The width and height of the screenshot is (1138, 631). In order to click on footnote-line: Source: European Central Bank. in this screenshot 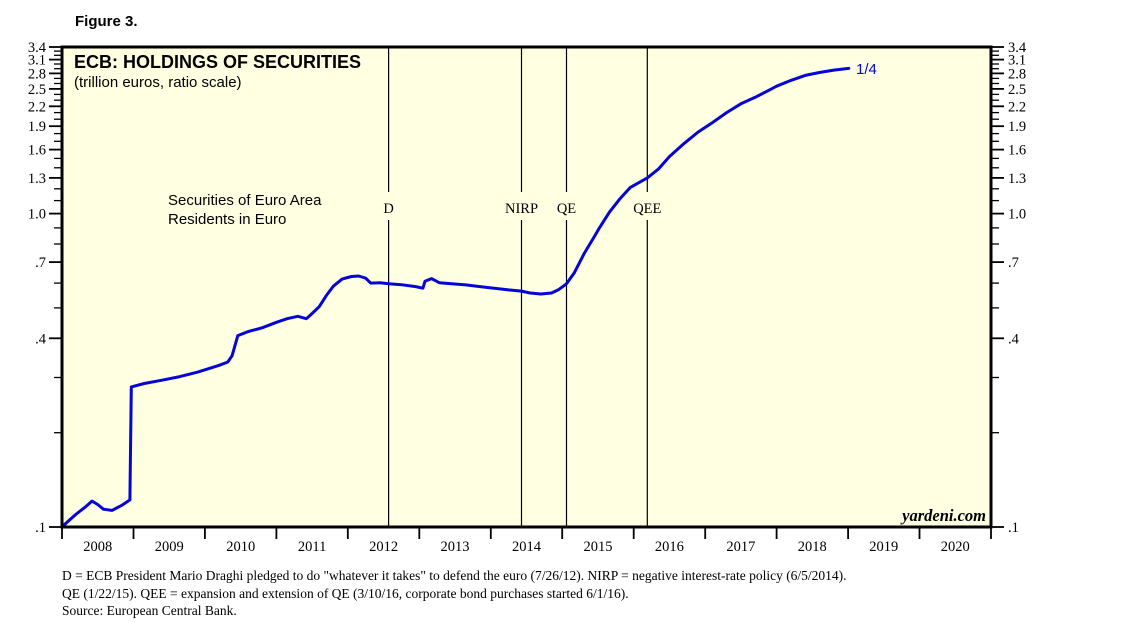, I will do `click(149, 610)`.